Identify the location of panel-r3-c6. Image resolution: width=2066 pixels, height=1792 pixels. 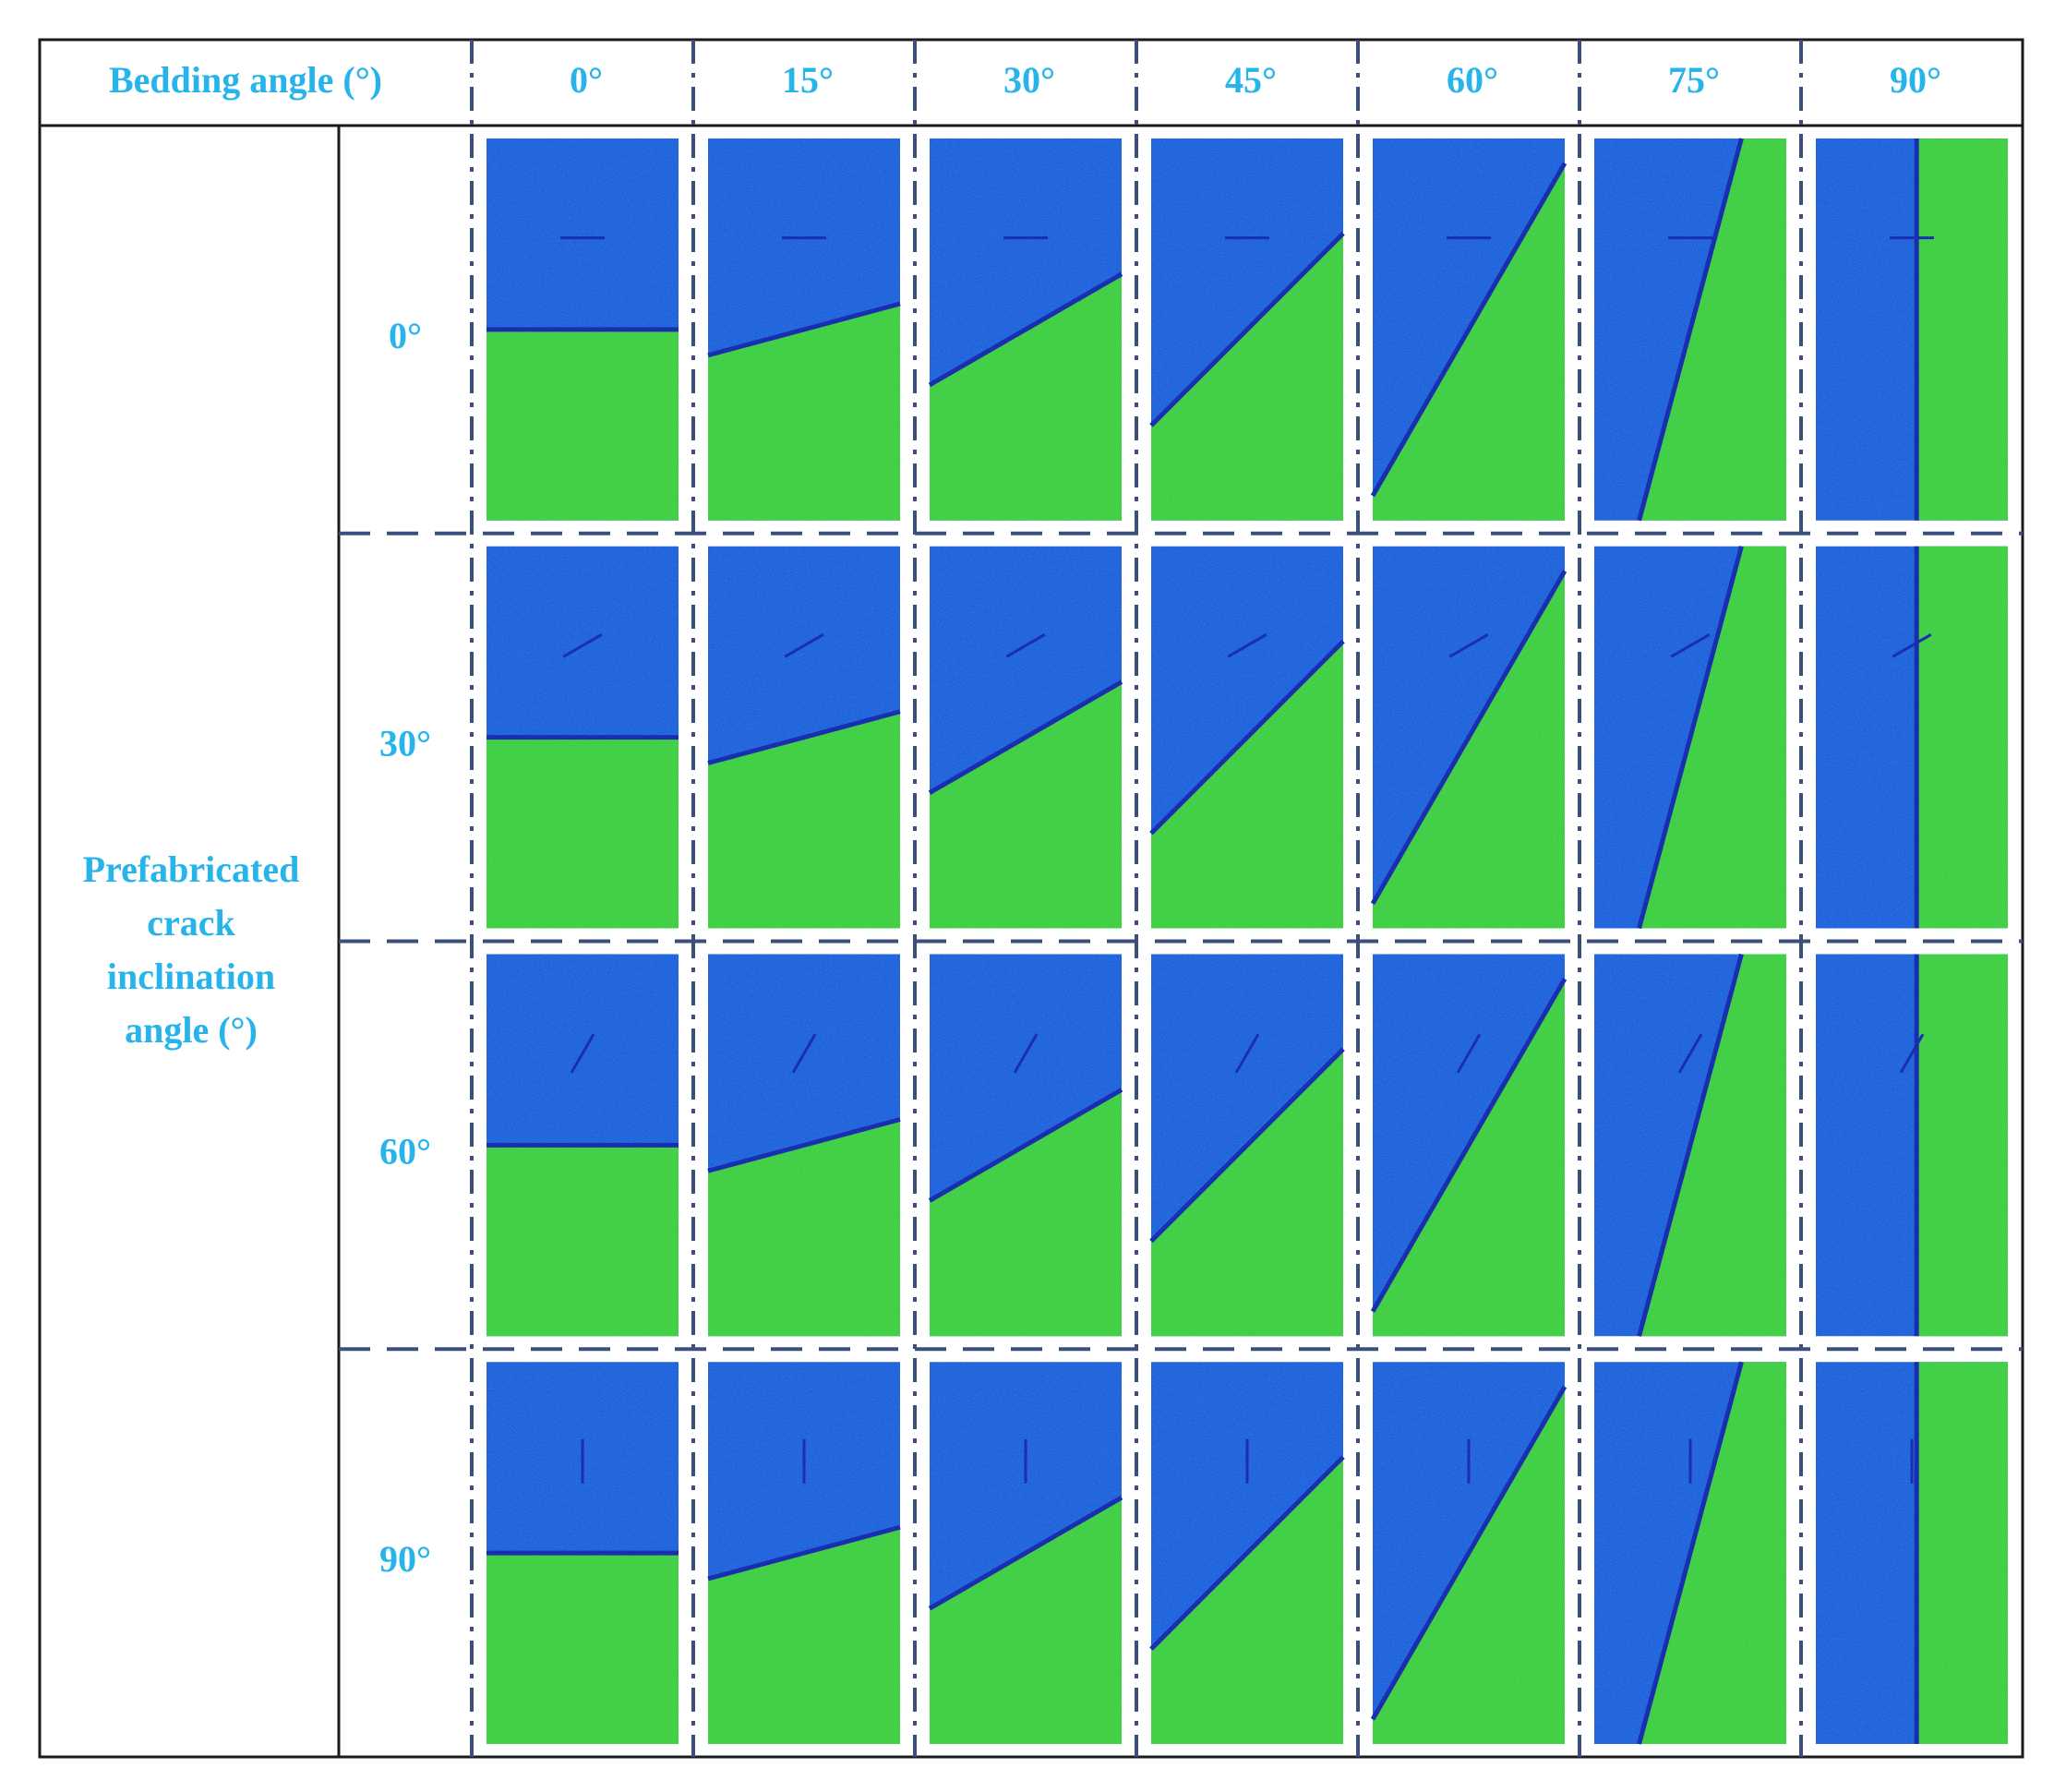
(1912, 1553).